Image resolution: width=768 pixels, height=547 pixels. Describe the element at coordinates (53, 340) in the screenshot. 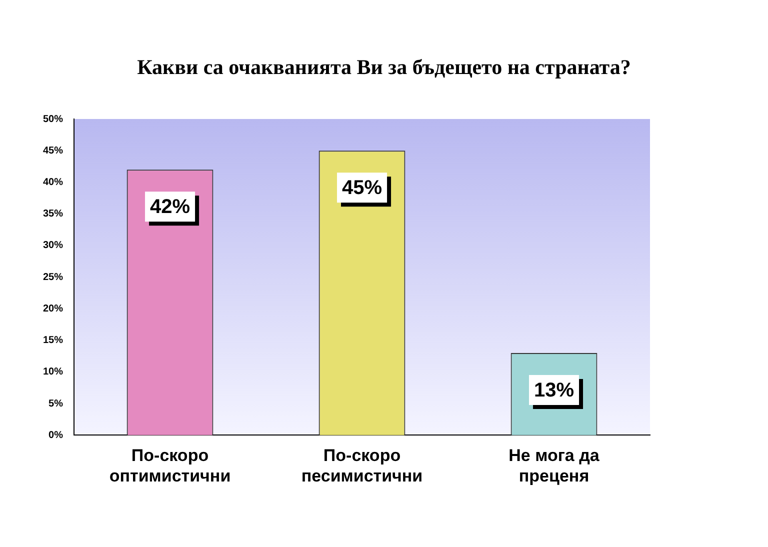

I see `y-tick-label: 15%` at that location.